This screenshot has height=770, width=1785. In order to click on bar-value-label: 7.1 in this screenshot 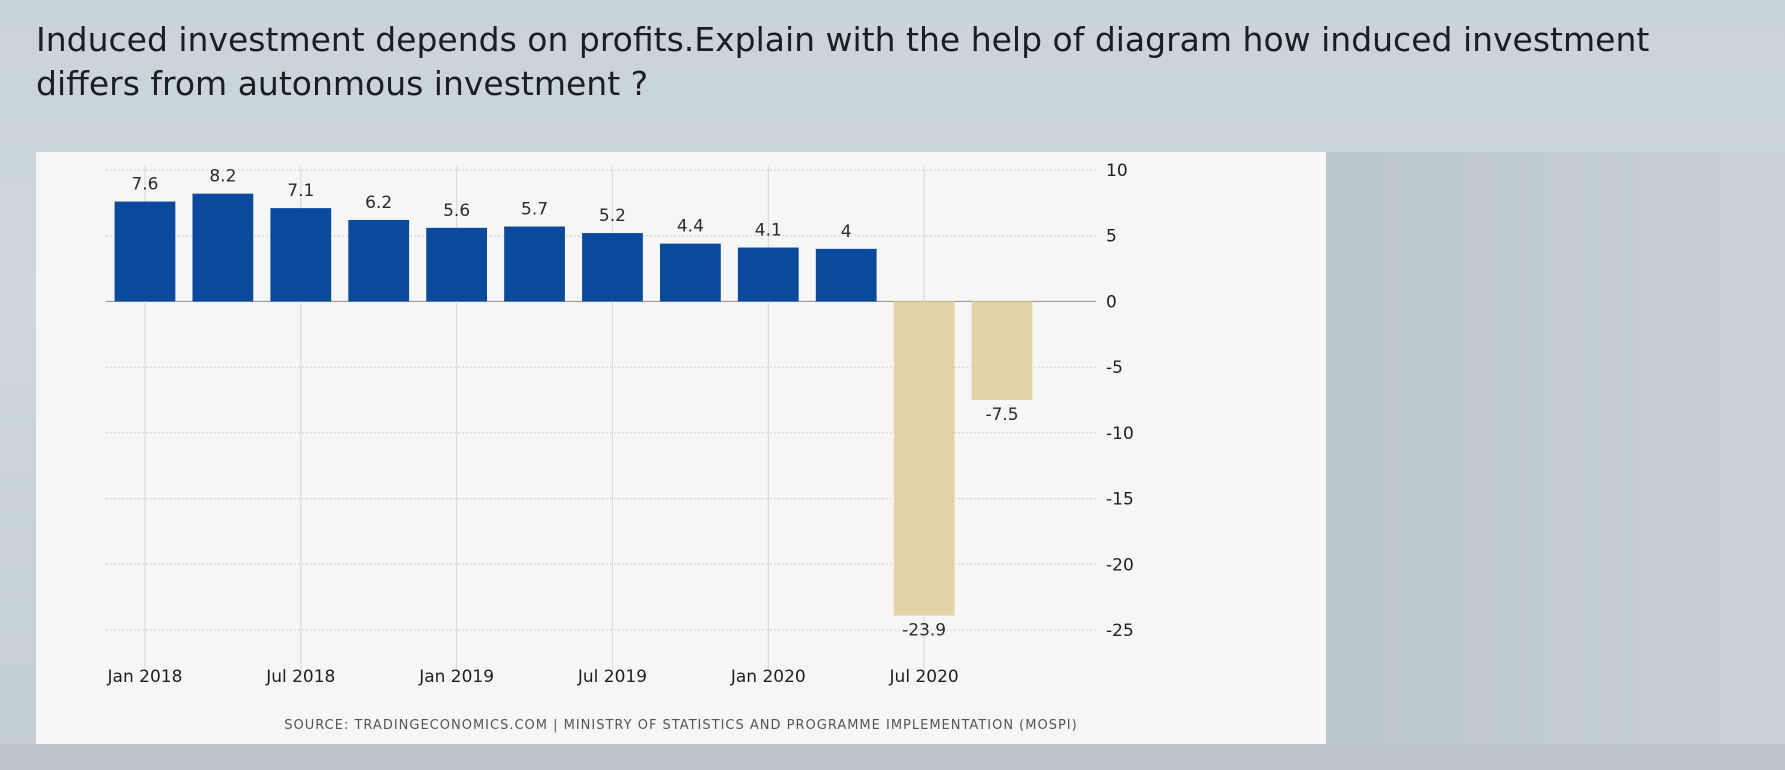, I will do `click(300, 191)`.